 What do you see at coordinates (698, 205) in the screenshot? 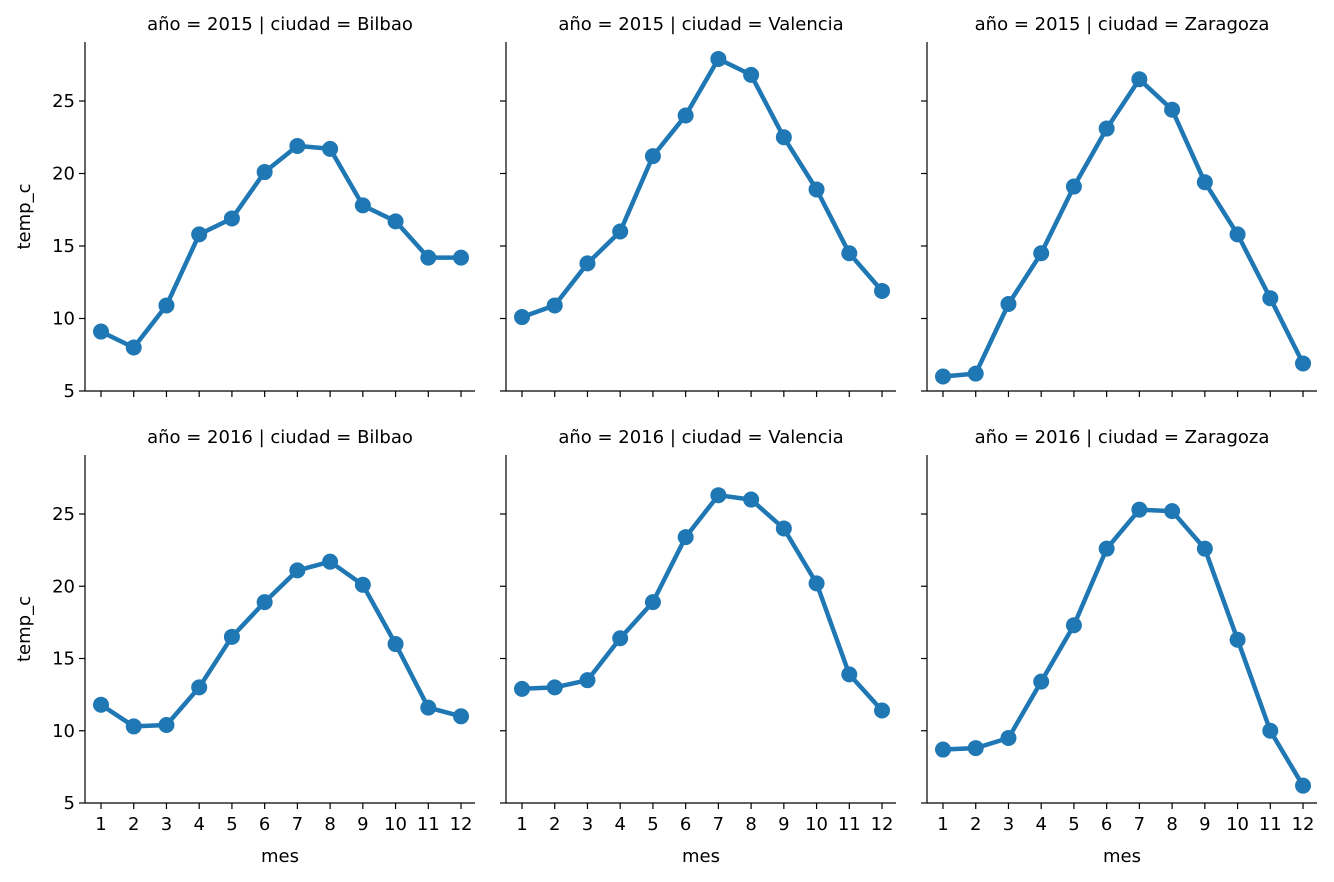
I see `facet-panel: año = 2015 | ciudad = Valencia` at bounding box center [698, 205].